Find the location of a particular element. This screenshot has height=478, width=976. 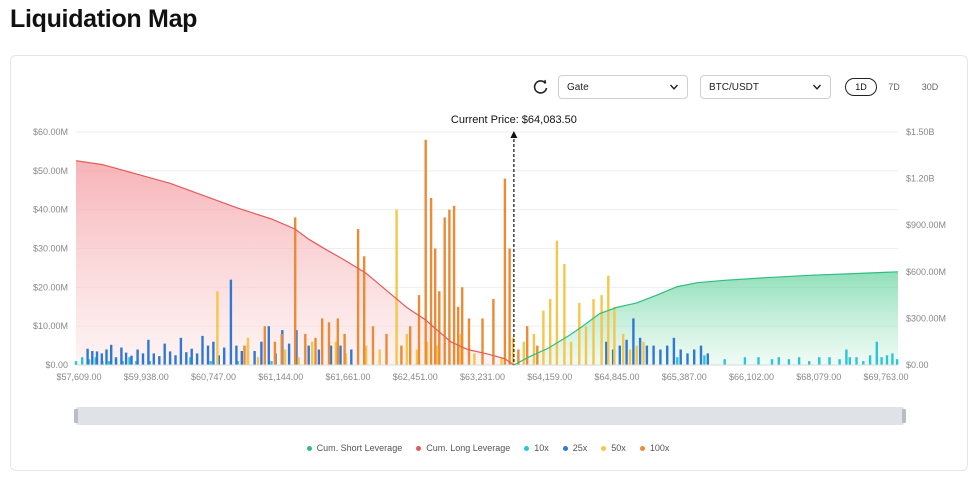

current-price-label: Current Price: $64,083.50 is located at coordinates (514, 120).